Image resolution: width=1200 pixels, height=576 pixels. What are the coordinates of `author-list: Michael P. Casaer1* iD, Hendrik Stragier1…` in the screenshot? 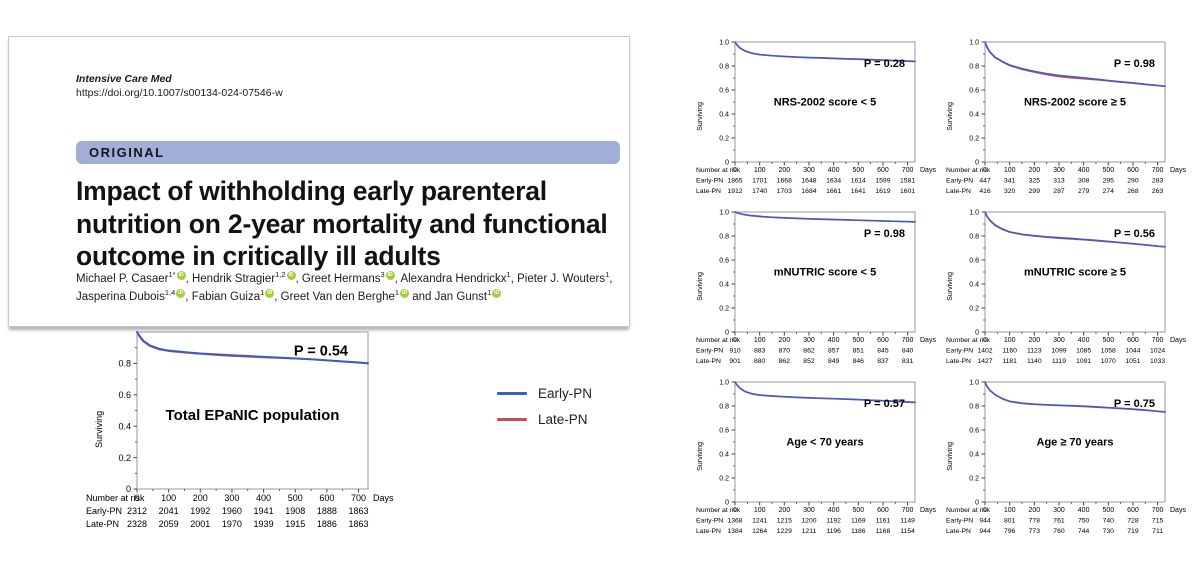 It's located at (352, 289).